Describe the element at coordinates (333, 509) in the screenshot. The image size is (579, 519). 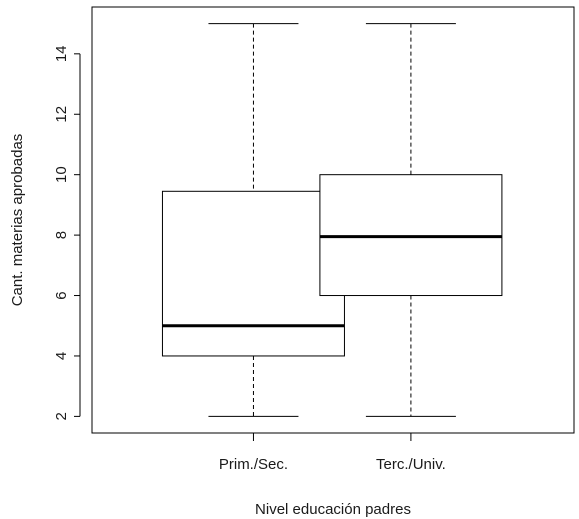
I see `x-axis-label: Nivel educación padres` at that location.